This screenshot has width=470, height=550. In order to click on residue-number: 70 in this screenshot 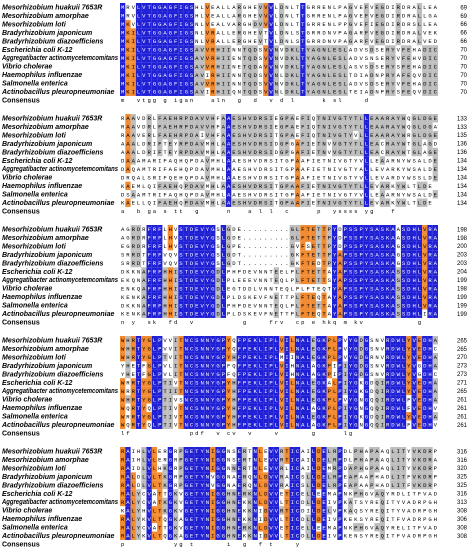, I will do `click(463, 67)`.